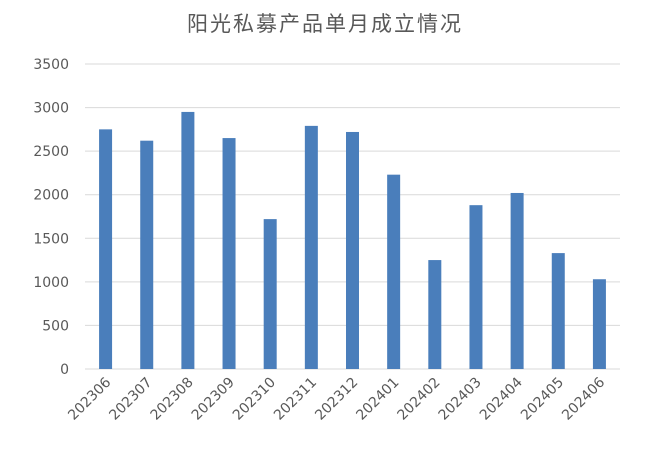  Describe the element at coordinates (460, 399) in the screenshot. I see `x-tick-label: 202403` at that location.